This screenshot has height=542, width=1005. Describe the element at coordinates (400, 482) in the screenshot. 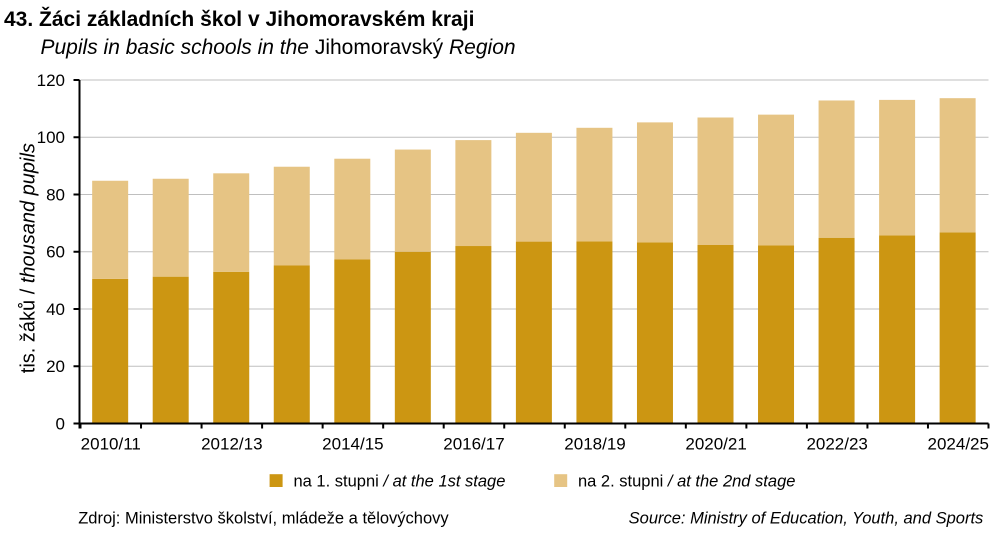

I see `svg-text:na 1. stupni / at the 1st stag: na 1. stupni / at the 1st stage` at that location.